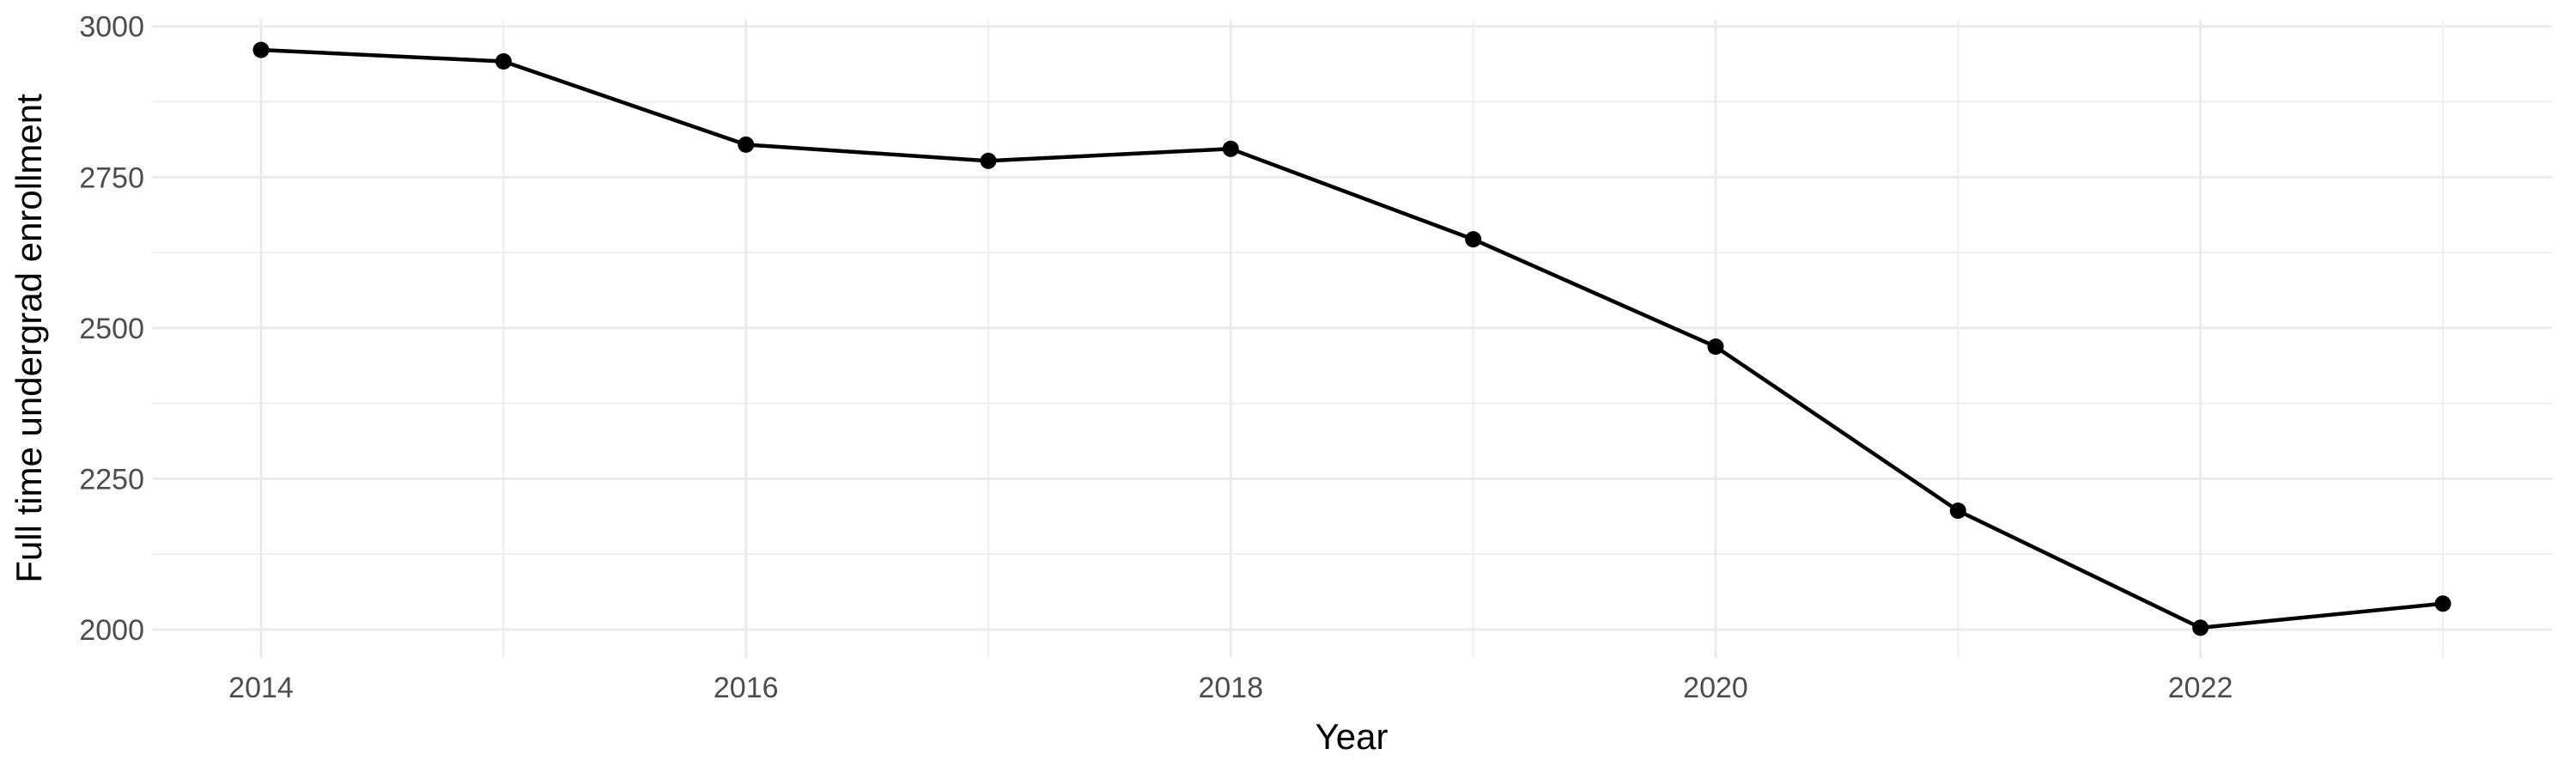 This screenshot has height=773, width=2576. Describe the element at coordinates (112, 630) in the screenshot. I see `y-tick-label: 2000` at that location.